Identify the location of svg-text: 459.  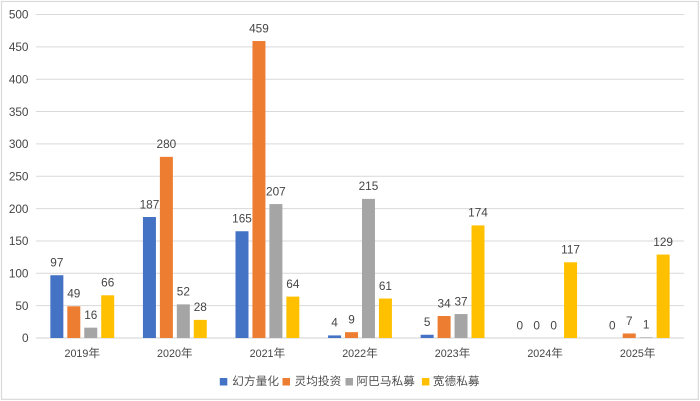
(259, 28).